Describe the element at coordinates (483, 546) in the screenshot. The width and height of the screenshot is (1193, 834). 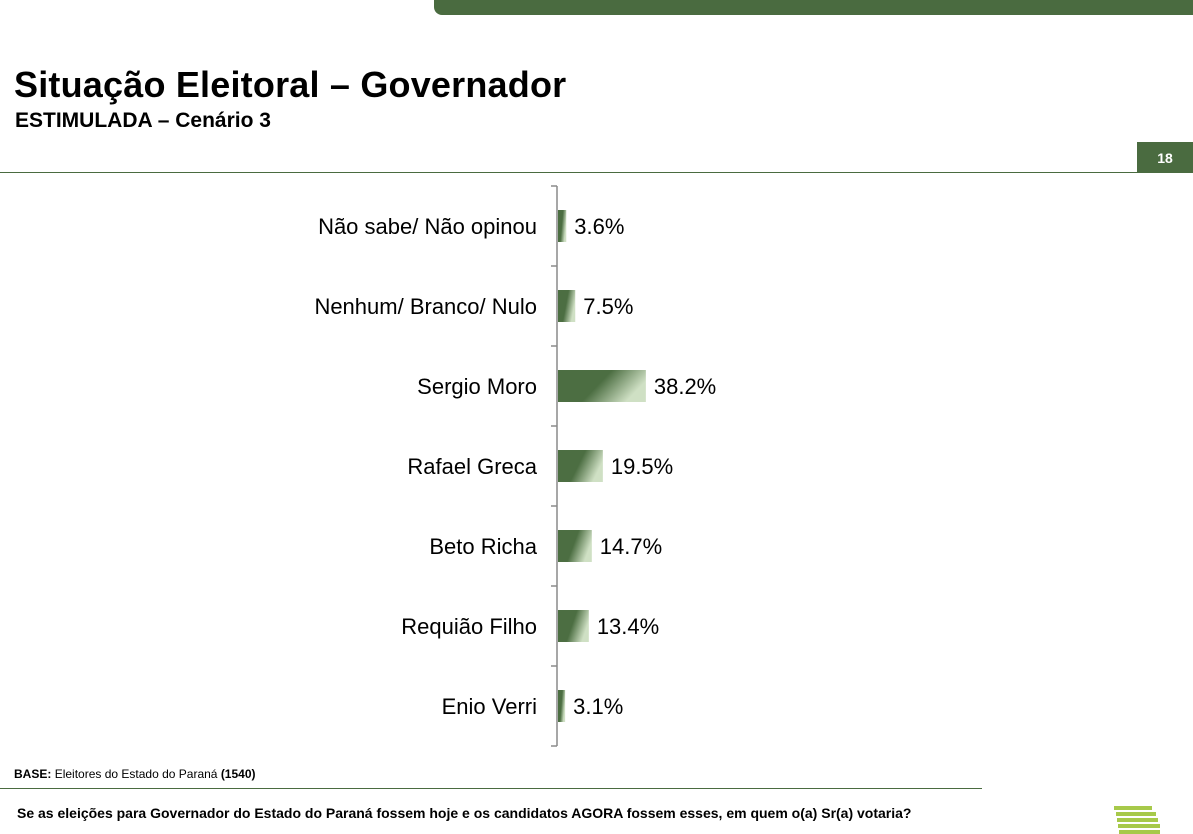
I see `category-label: Beto Richa` at that location.